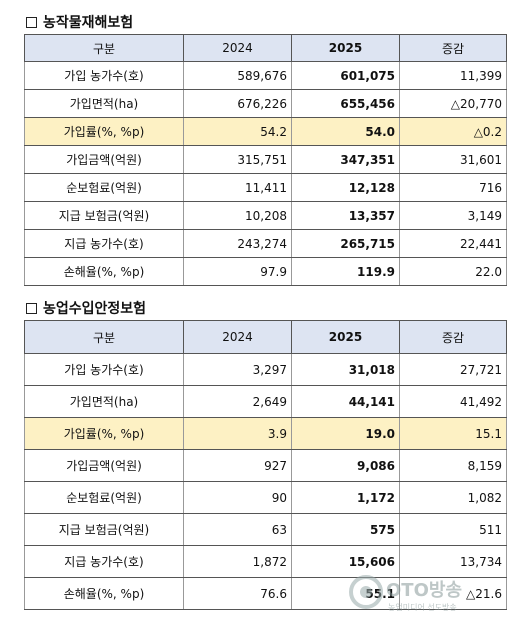 This screenshot has height=630, width=519. I want to click on table-row: 손해율(%, %p) 97.9 119.9 22.0, so click(265, 271).